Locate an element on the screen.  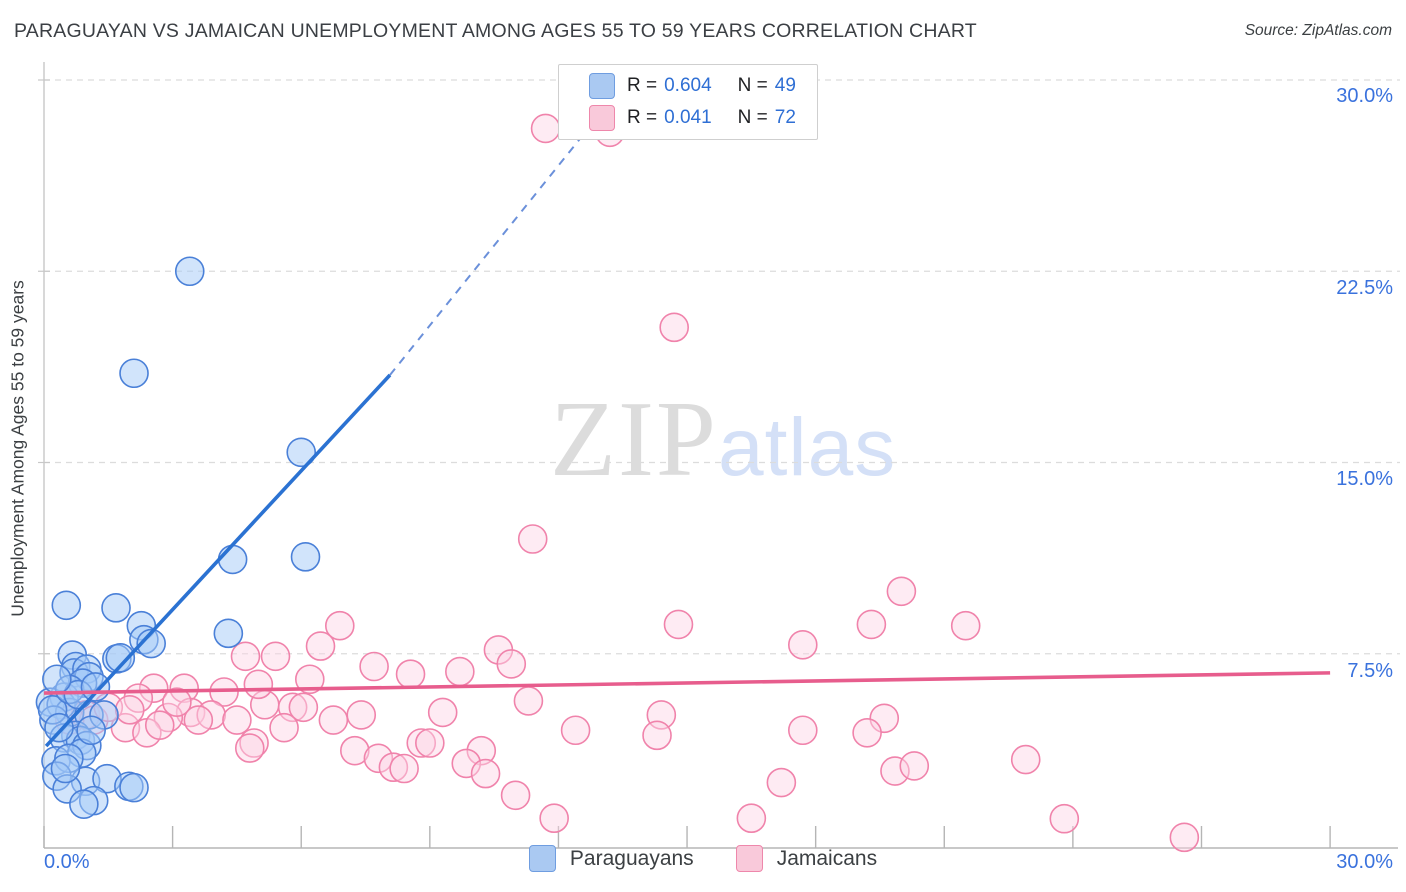
legend-label-jamaicans: Jamaicans is located at coordinates (827, 858).